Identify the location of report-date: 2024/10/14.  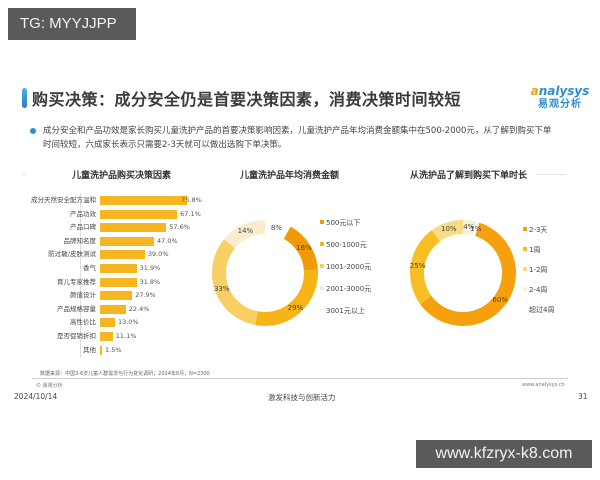
(36, 396).